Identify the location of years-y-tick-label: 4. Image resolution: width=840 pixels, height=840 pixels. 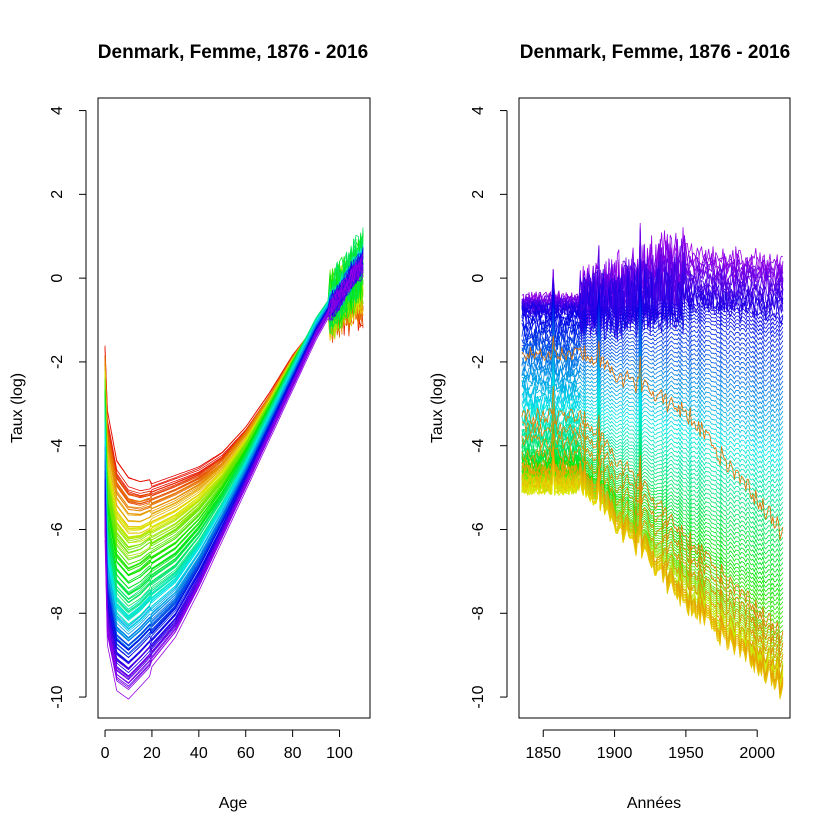
(478, 110).